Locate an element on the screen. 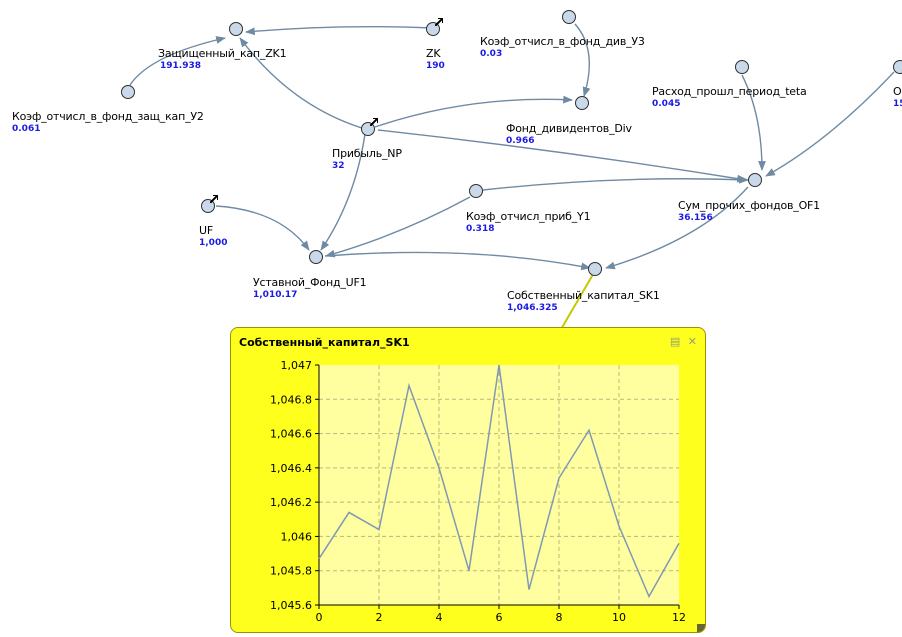 Image resolution: width=902 pixels, height=637 pixels. node-sk1 is located at coordinates (595, 269).